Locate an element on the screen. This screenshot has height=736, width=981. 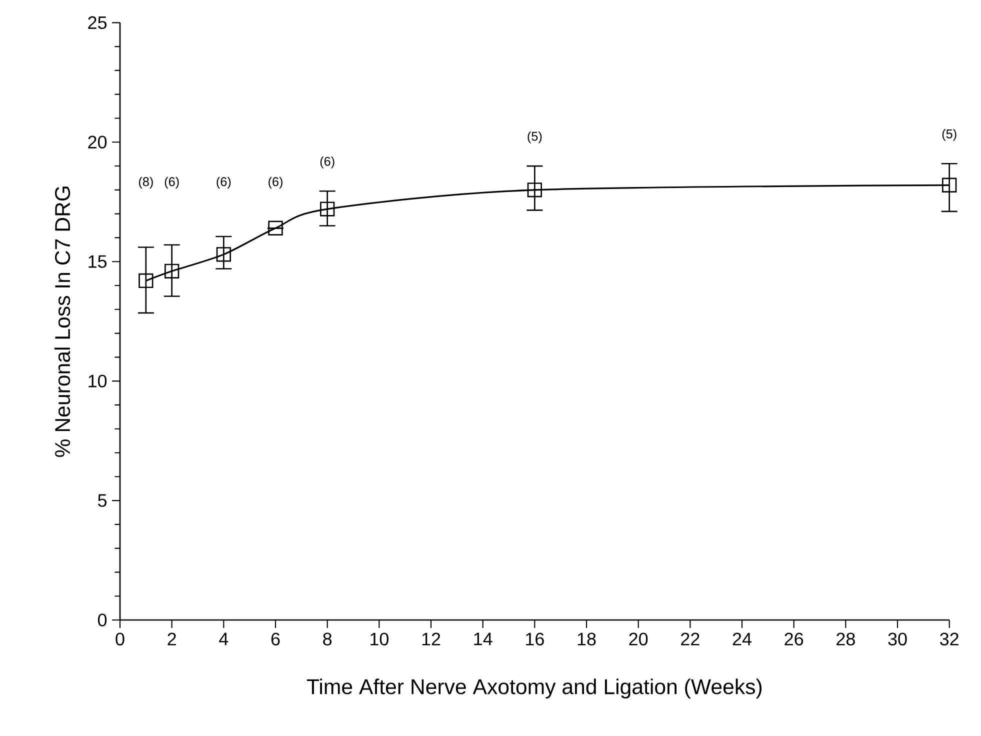
y-tick-label: 10 is located at coordinates (97, 381).